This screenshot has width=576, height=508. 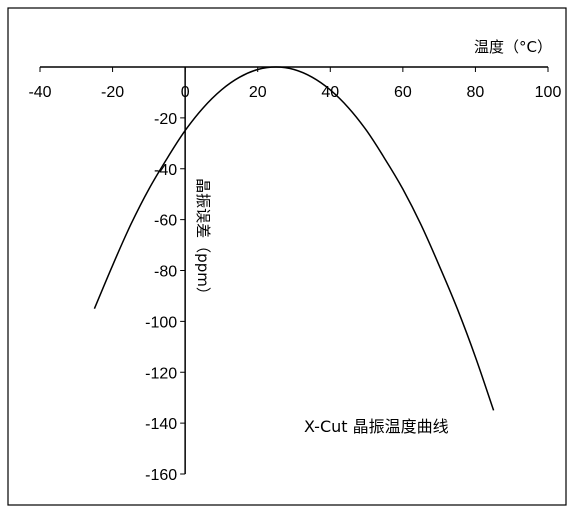 What do you see at coordinates (258, 92) in the screenshot?
I see `x-tick-label: 20` at bounding box center [258, 92].